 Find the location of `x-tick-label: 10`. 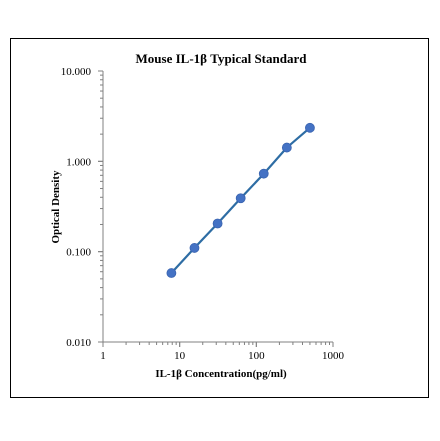

x-tick-label: 10 is located at coordinates (180, 356).